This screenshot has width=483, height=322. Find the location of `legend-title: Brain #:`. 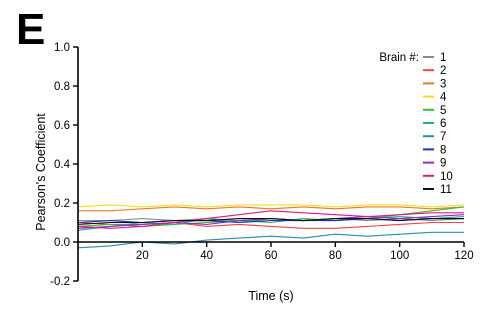

legend-title: Brain #: is located at coordinates (399, 58).